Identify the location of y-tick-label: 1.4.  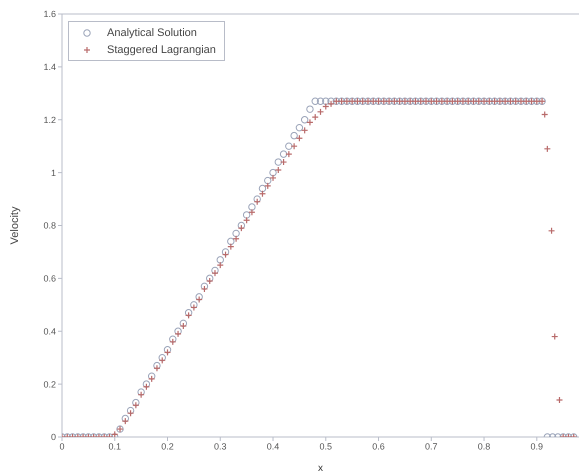
(49, 67).